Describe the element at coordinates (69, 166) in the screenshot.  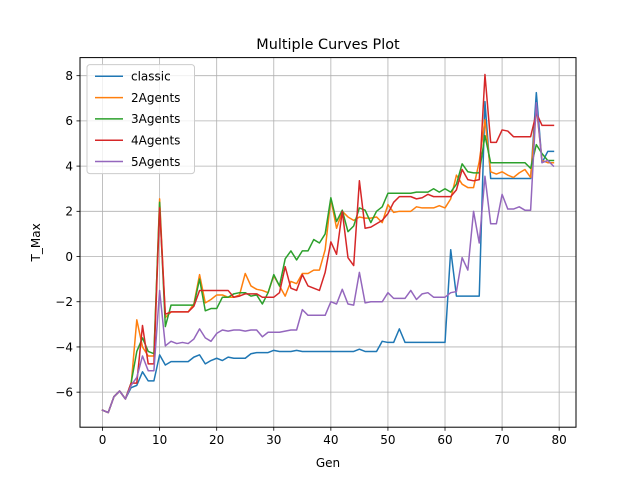
I see `y-tick-label: 4` at that location.